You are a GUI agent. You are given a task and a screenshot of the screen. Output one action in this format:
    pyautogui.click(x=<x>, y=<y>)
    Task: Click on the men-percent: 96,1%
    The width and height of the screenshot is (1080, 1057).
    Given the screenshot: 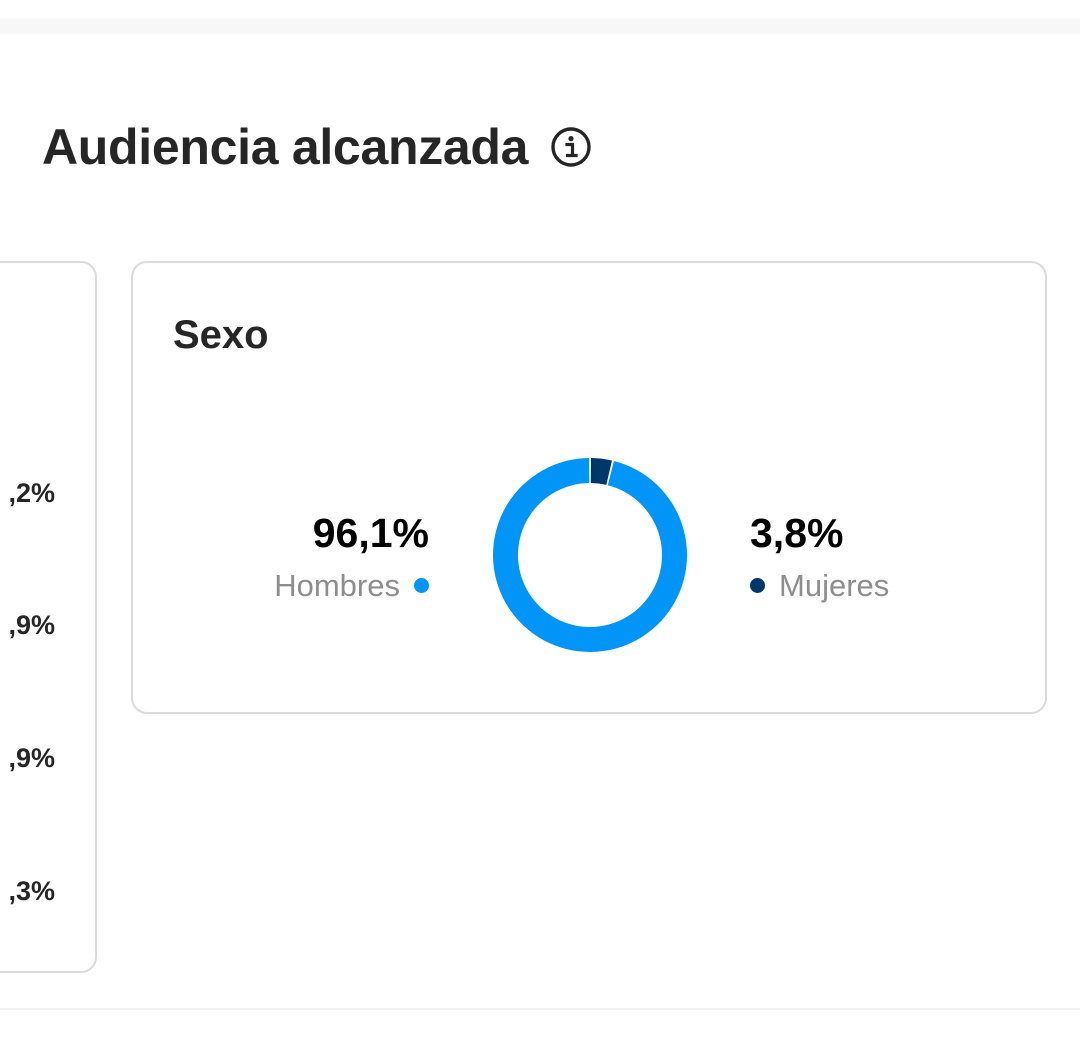 What is the action you would take?
    pyautogui.click(x=370, y=533)
    